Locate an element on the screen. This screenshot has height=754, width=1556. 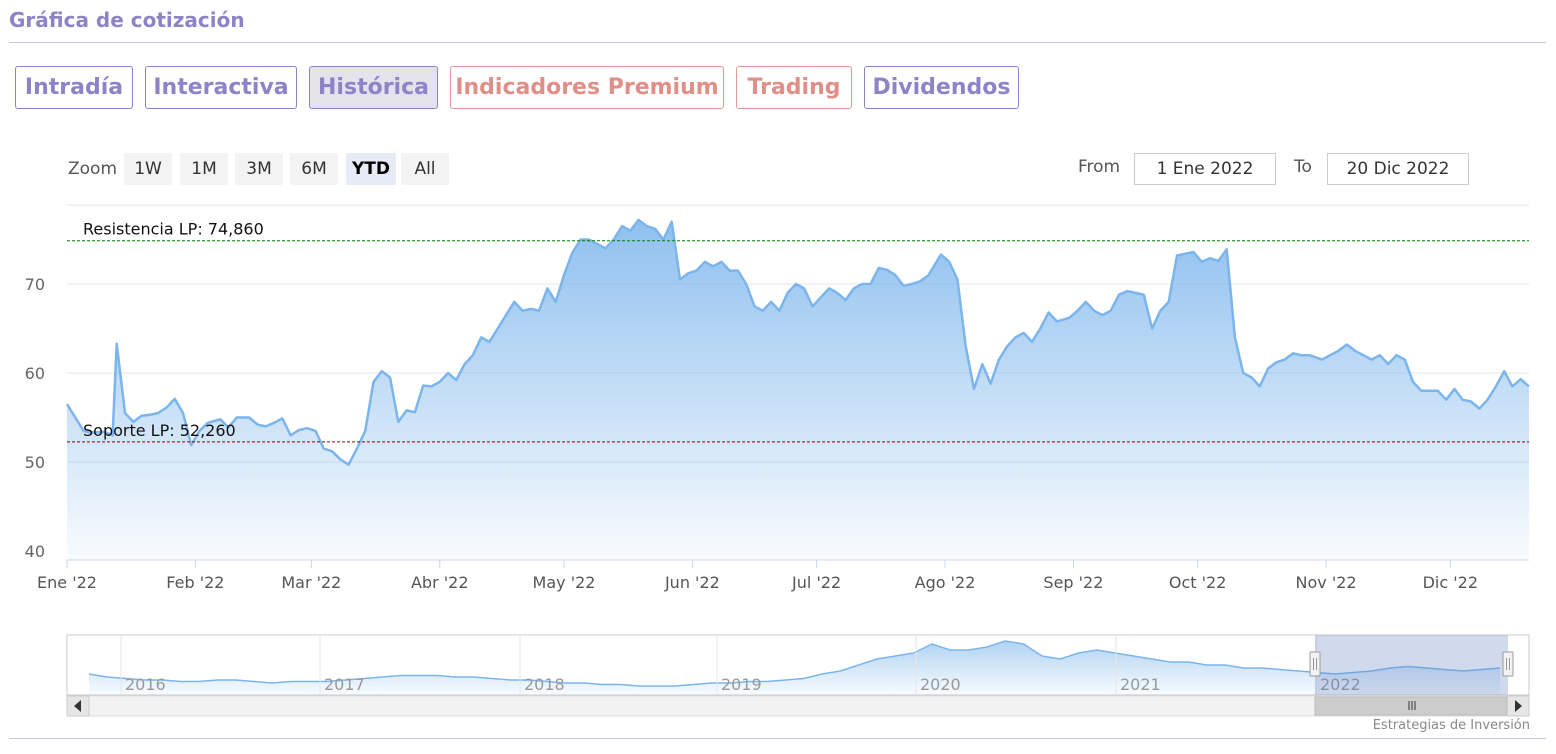
navigator-year-label: 2016 is located at coordinates (145, 684).